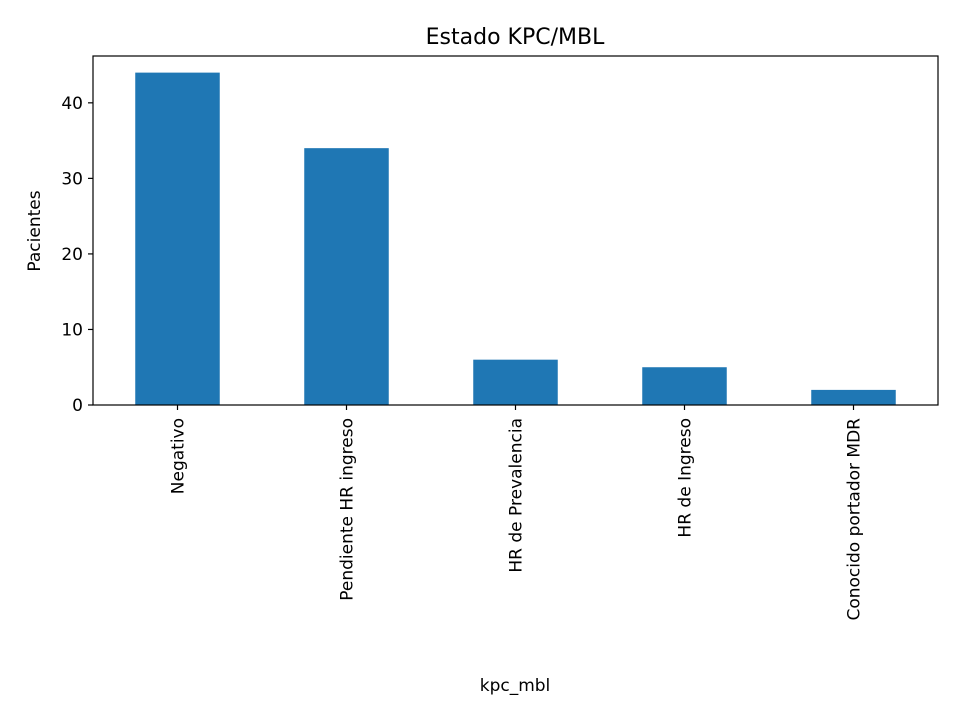 The image size is (960, 720). Describe the element at coordinates (515, 686) in the screenshot. I see `x-axis-label: kpc_mbl` at that location.